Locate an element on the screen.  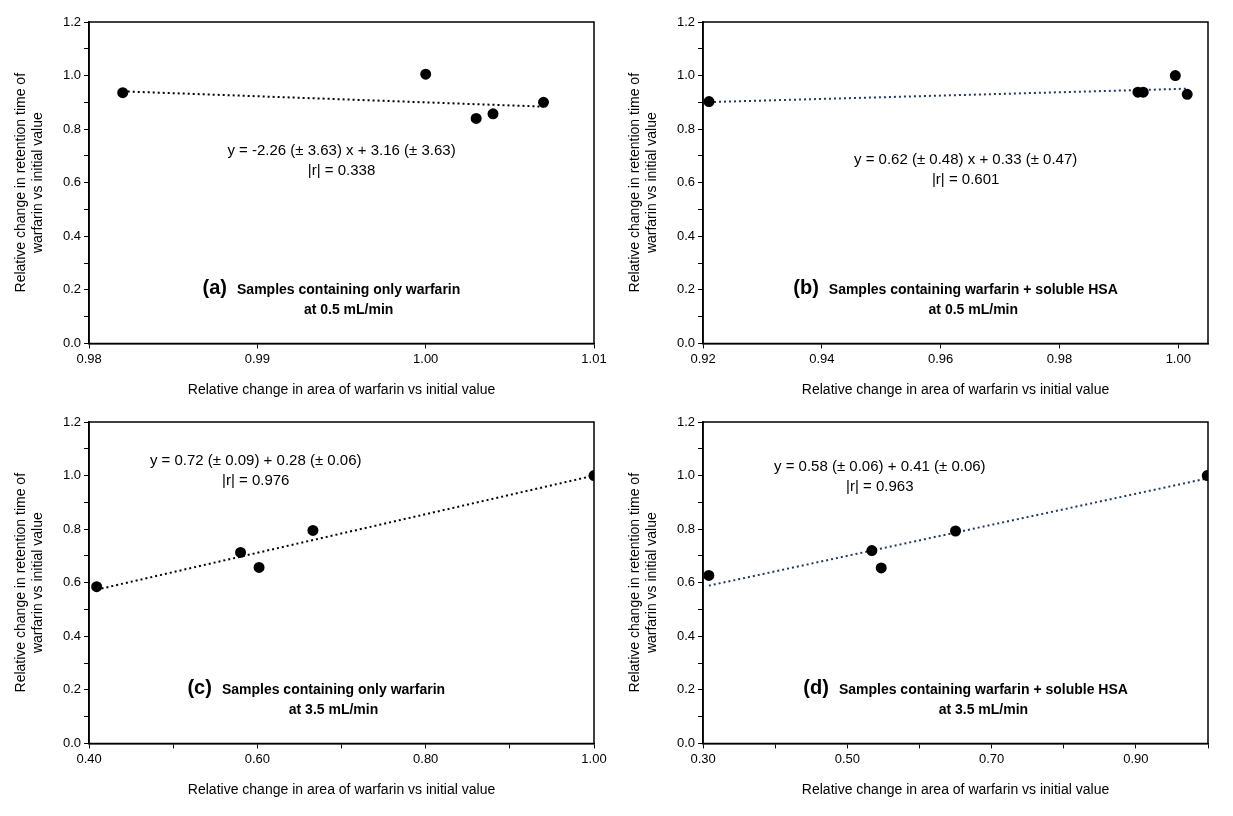
annotation: |r| = 0.601 is located at coordinates (965, 179).